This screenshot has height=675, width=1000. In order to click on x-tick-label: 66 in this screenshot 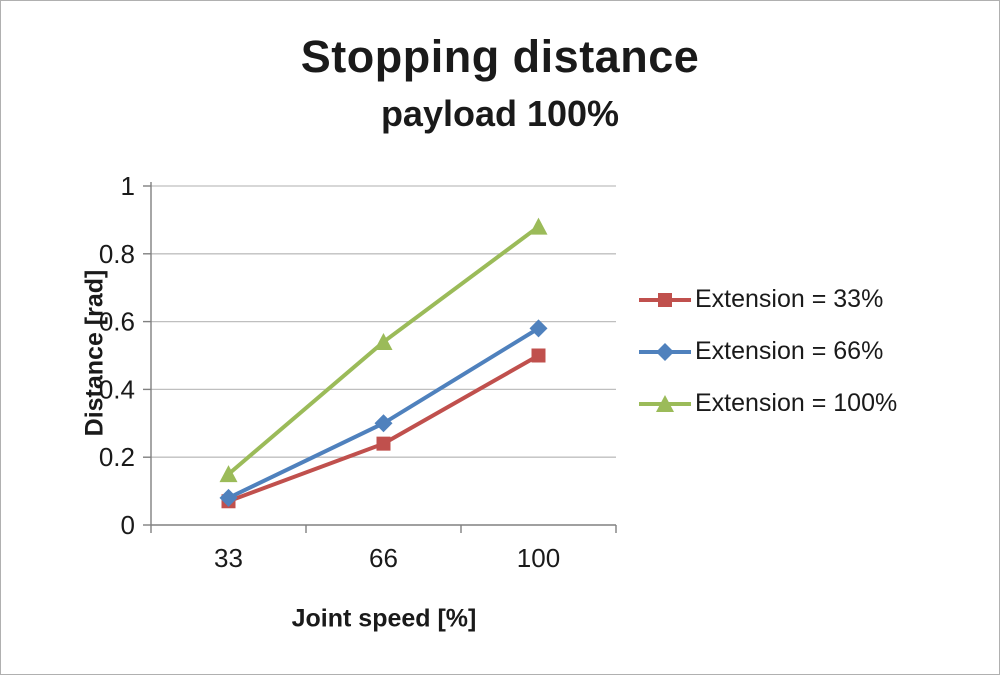, I will do `click(383, 558)`.